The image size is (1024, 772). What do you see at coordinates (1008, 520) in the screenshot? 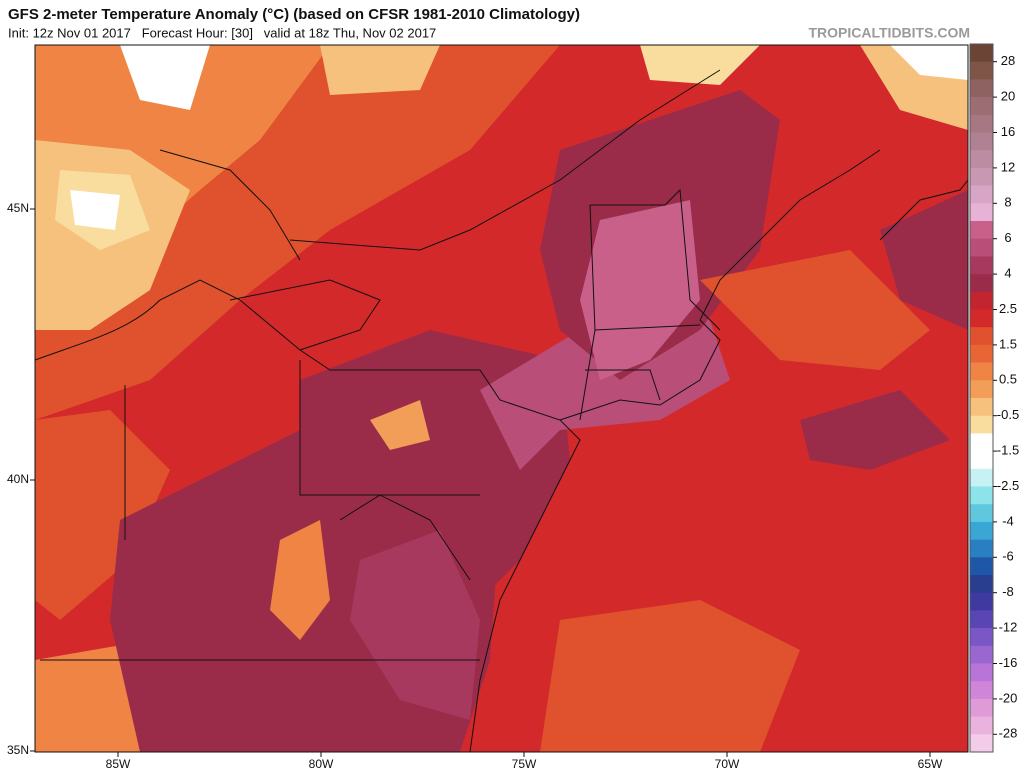
I see `colorbar-label: -4` at bounding box center [1008, 520].